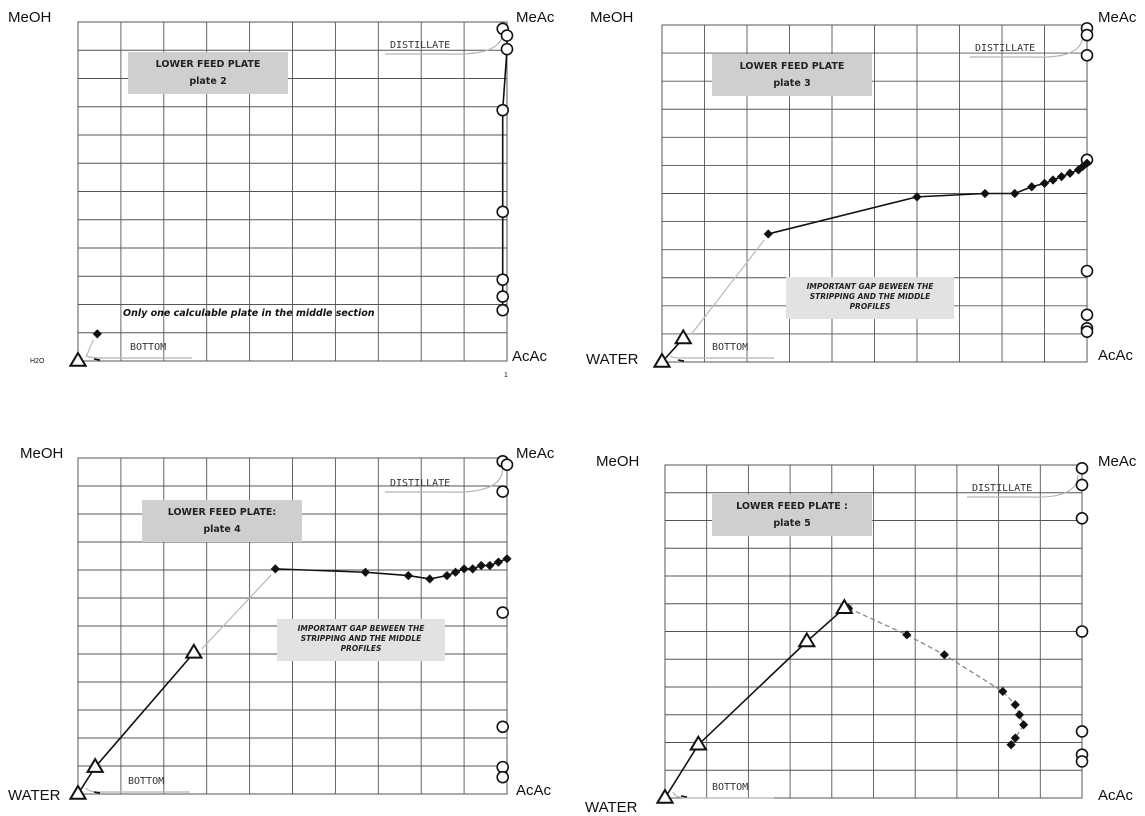  I want to click on feed-plate-number: plate 5, so click(791, 523).